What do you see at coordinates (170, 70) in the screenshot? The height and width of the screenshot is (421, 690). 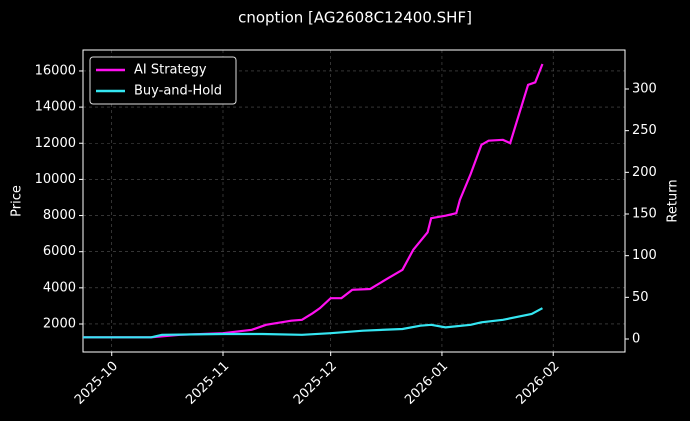 I see `legend-label: AI Strategy` at bounding box center [170, 70].